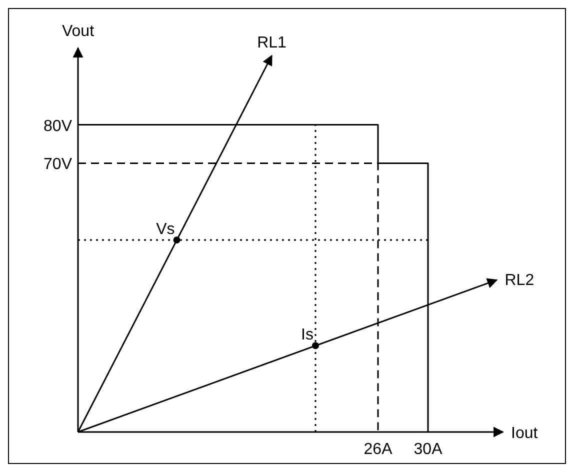 The image size is (574, 472). What do you see at coordinates (165, 229) in the screenshot?
I see `annotation: Vs` at bounding box center [165, 229].